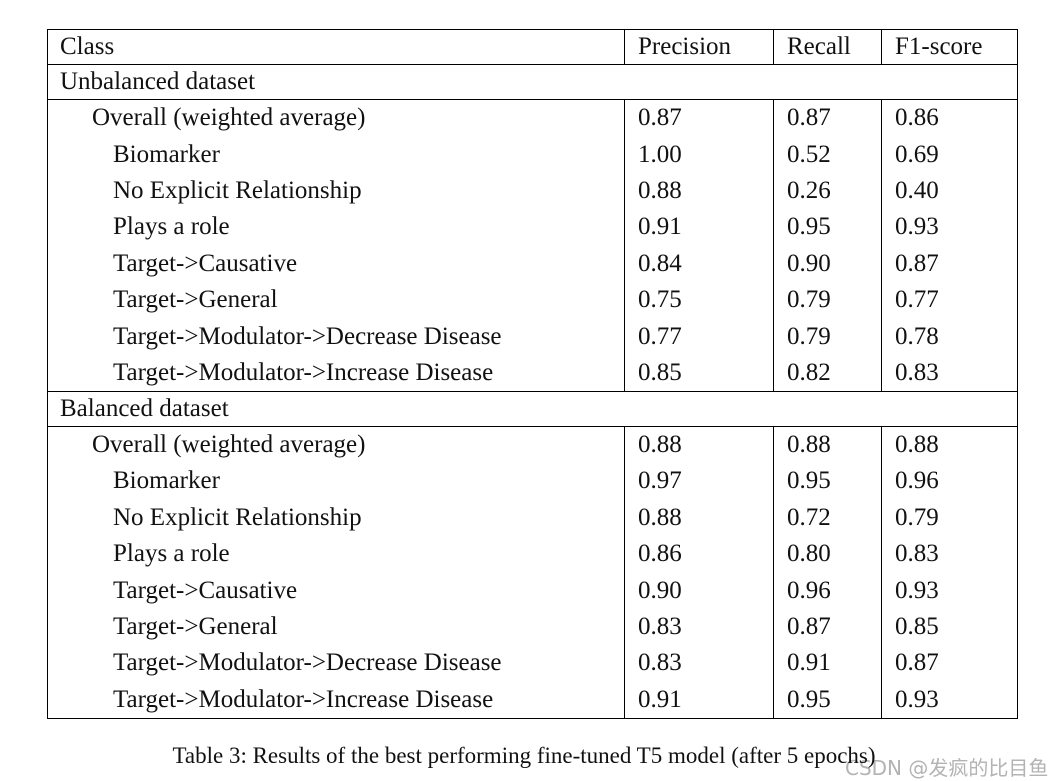 The image size is (1048, 781). I want to click on recall-cell: 0.82, so click(827, 373).